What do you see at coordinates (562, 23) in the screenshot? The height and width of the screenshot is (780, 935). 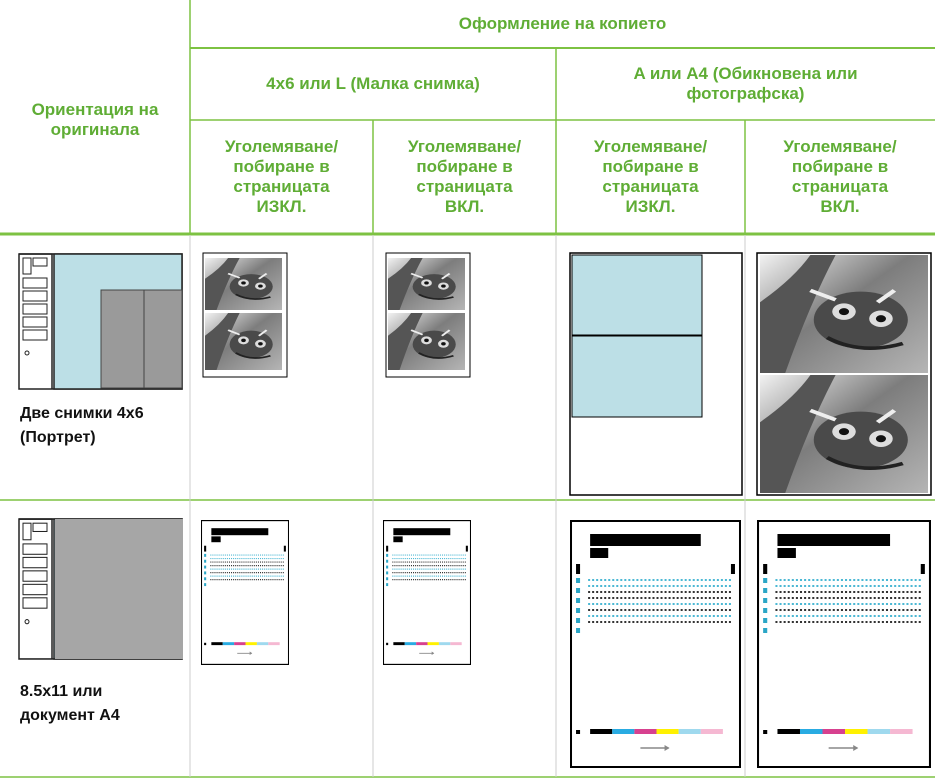 I see `layout-header: Оформление на копието` at bounding box center [562, 23].